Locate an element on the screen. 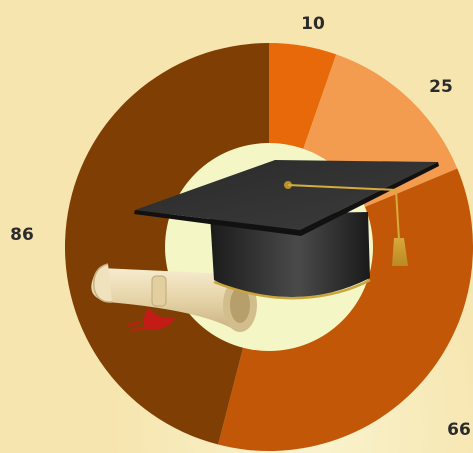 Image resolution: width=473 pixels, height=453 pixels. data-label-25: 25 is located at coordinates (441, 87).